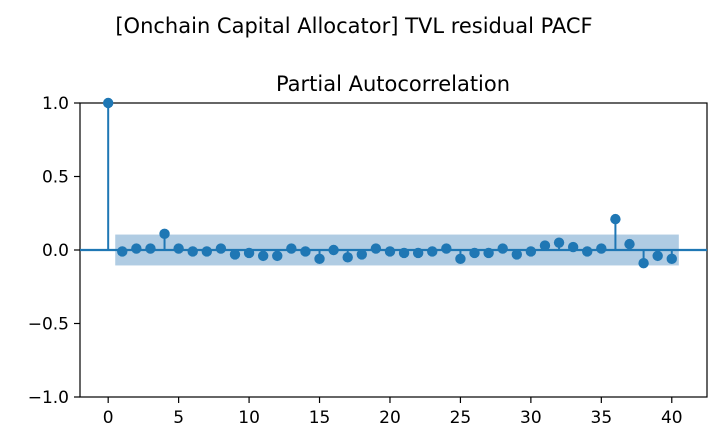 This screenshot has width=721, height=447. What do you see at coordinates (48, 398) in the screenshot?
I see `y-tick-label: −1.0` at bounding box center [48, 398].